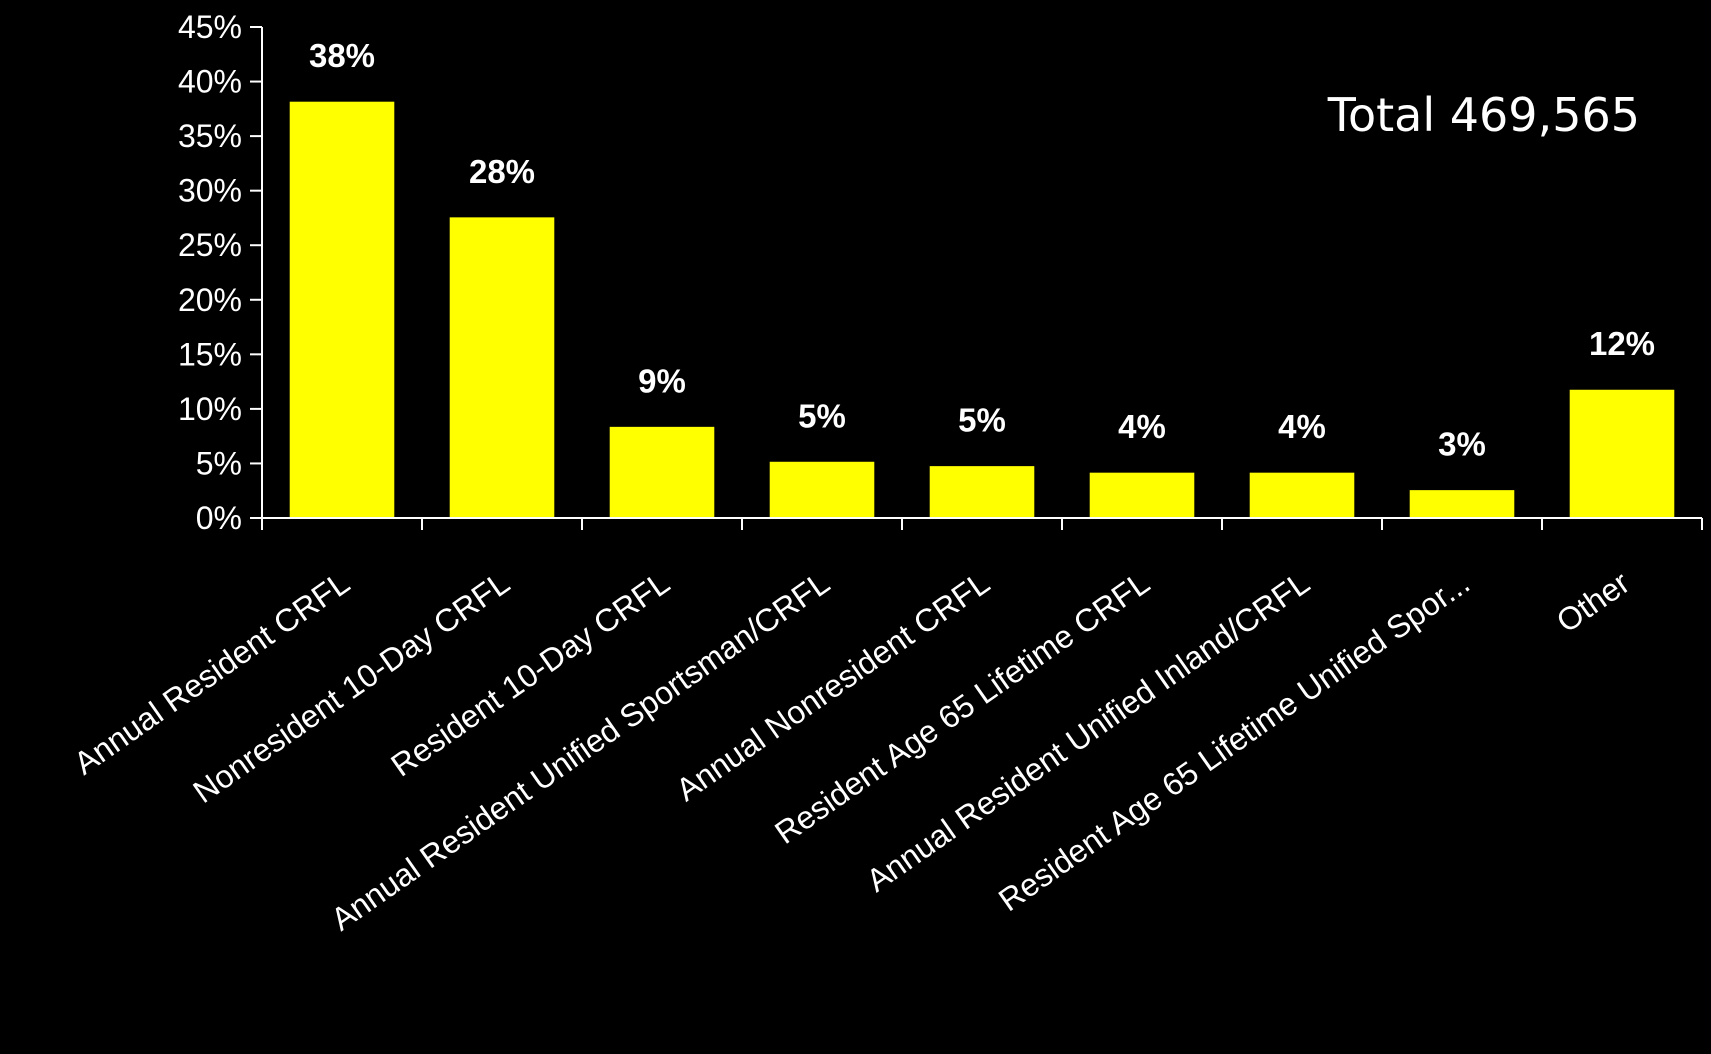 This screenshot has height=1054, width=1711. I want to click on data-label: 9%, so click(662, 380).